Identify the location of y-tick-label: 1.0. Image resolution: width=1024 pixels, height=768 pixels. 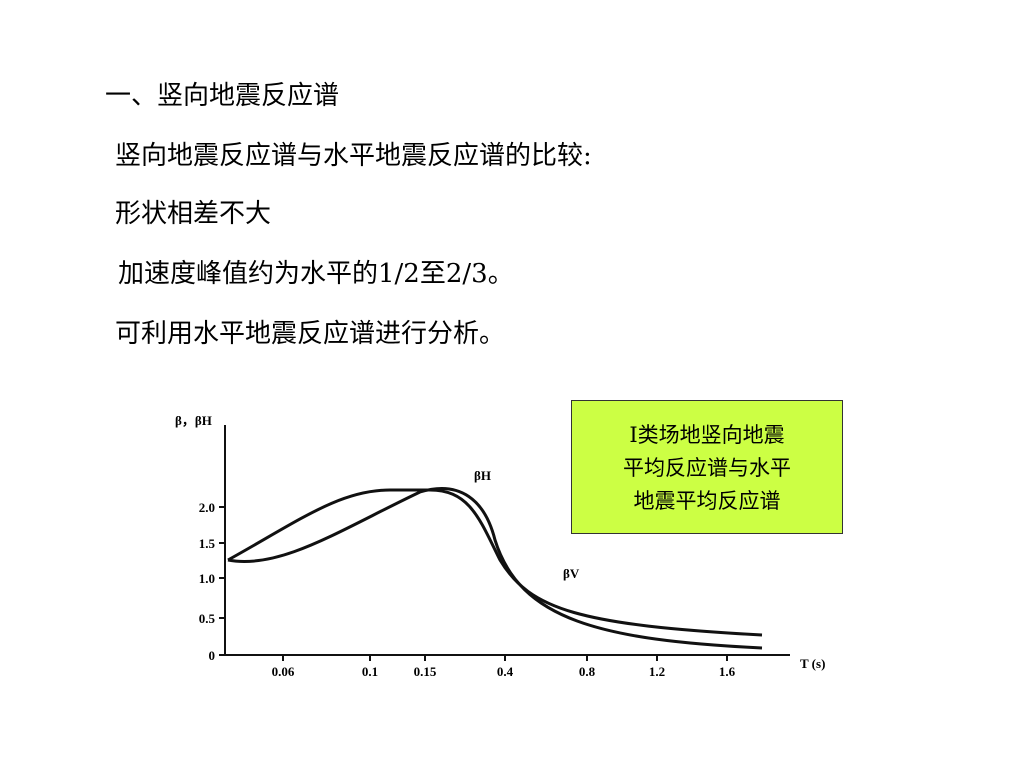
(207, 578).